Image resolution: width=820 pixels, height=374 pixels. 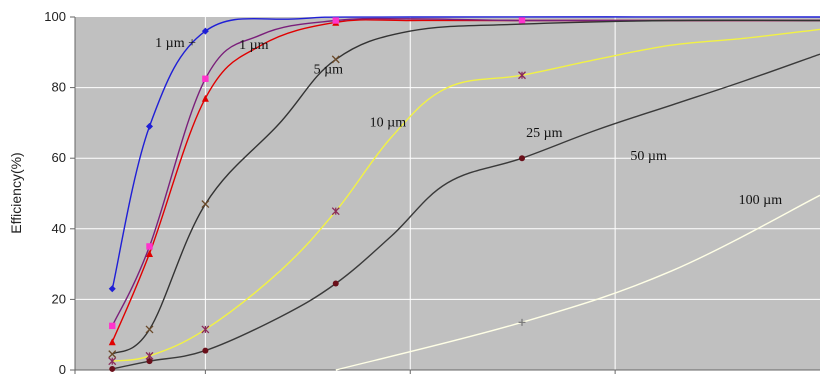 I want to click on y-tick-label: 60, so click(x=59, y=157).